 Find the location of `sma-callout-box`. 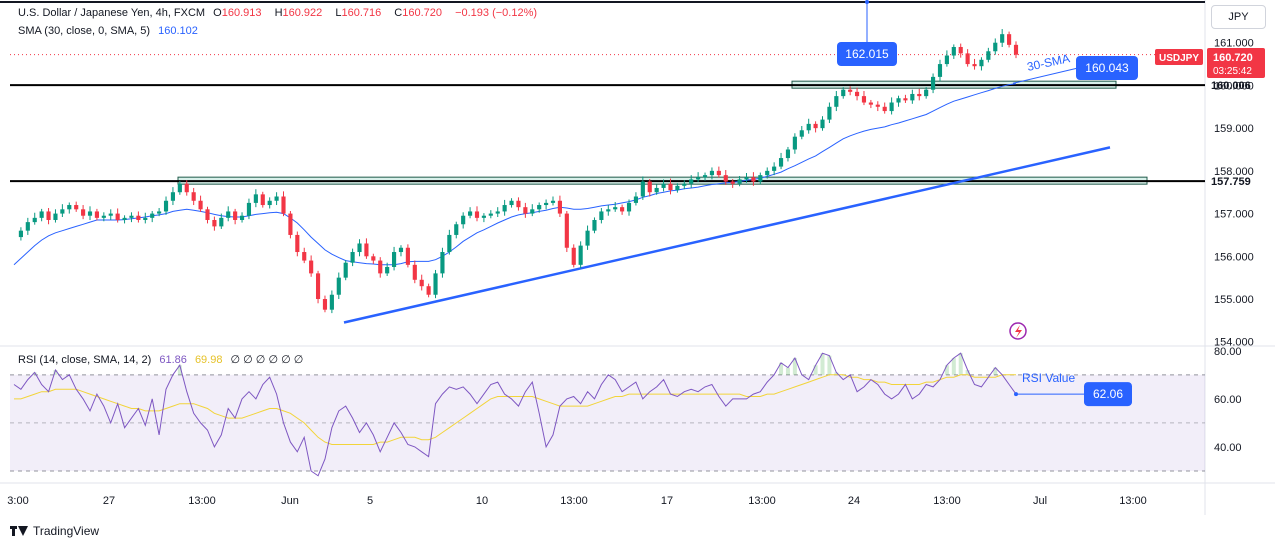

sma-callout-box is located at coordinates (1107, 68).